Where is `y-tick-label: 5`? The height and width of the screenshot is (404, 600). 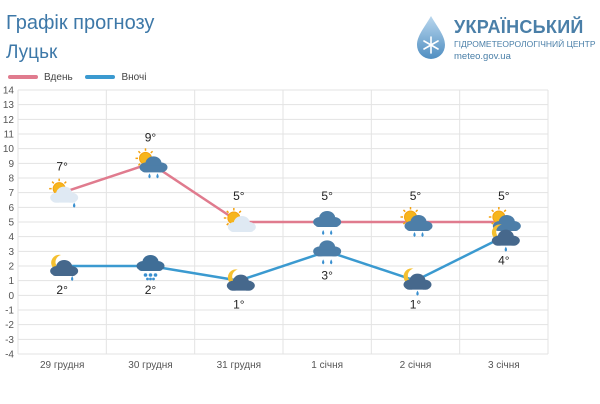
y-tick-label: 5 is located at coordinates (11, 223).